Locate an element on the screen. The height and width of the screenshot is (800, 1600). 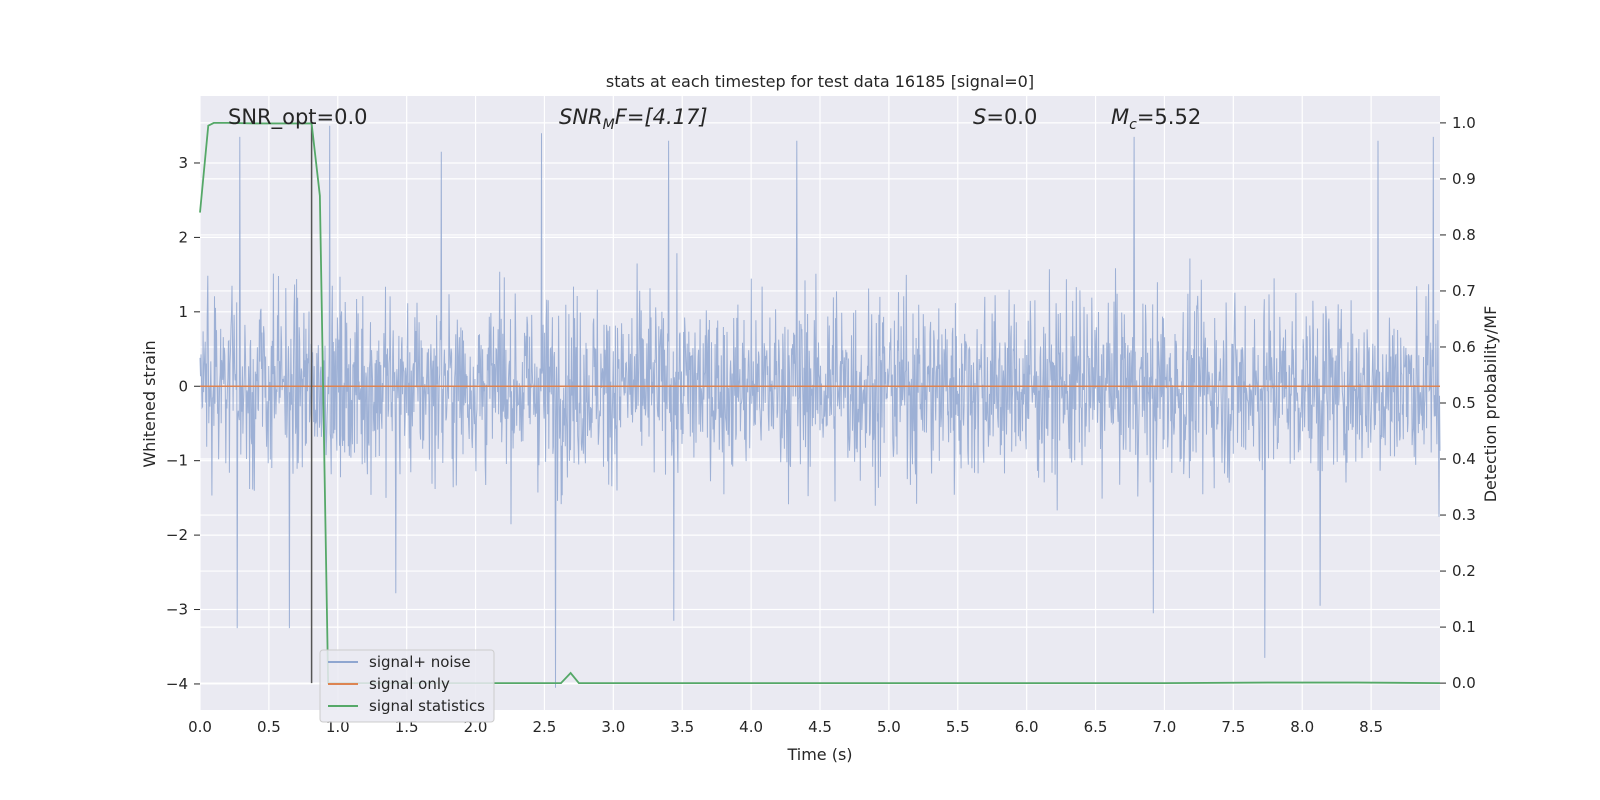
y-tick-label: 1 is located at coordinates (183, 312).